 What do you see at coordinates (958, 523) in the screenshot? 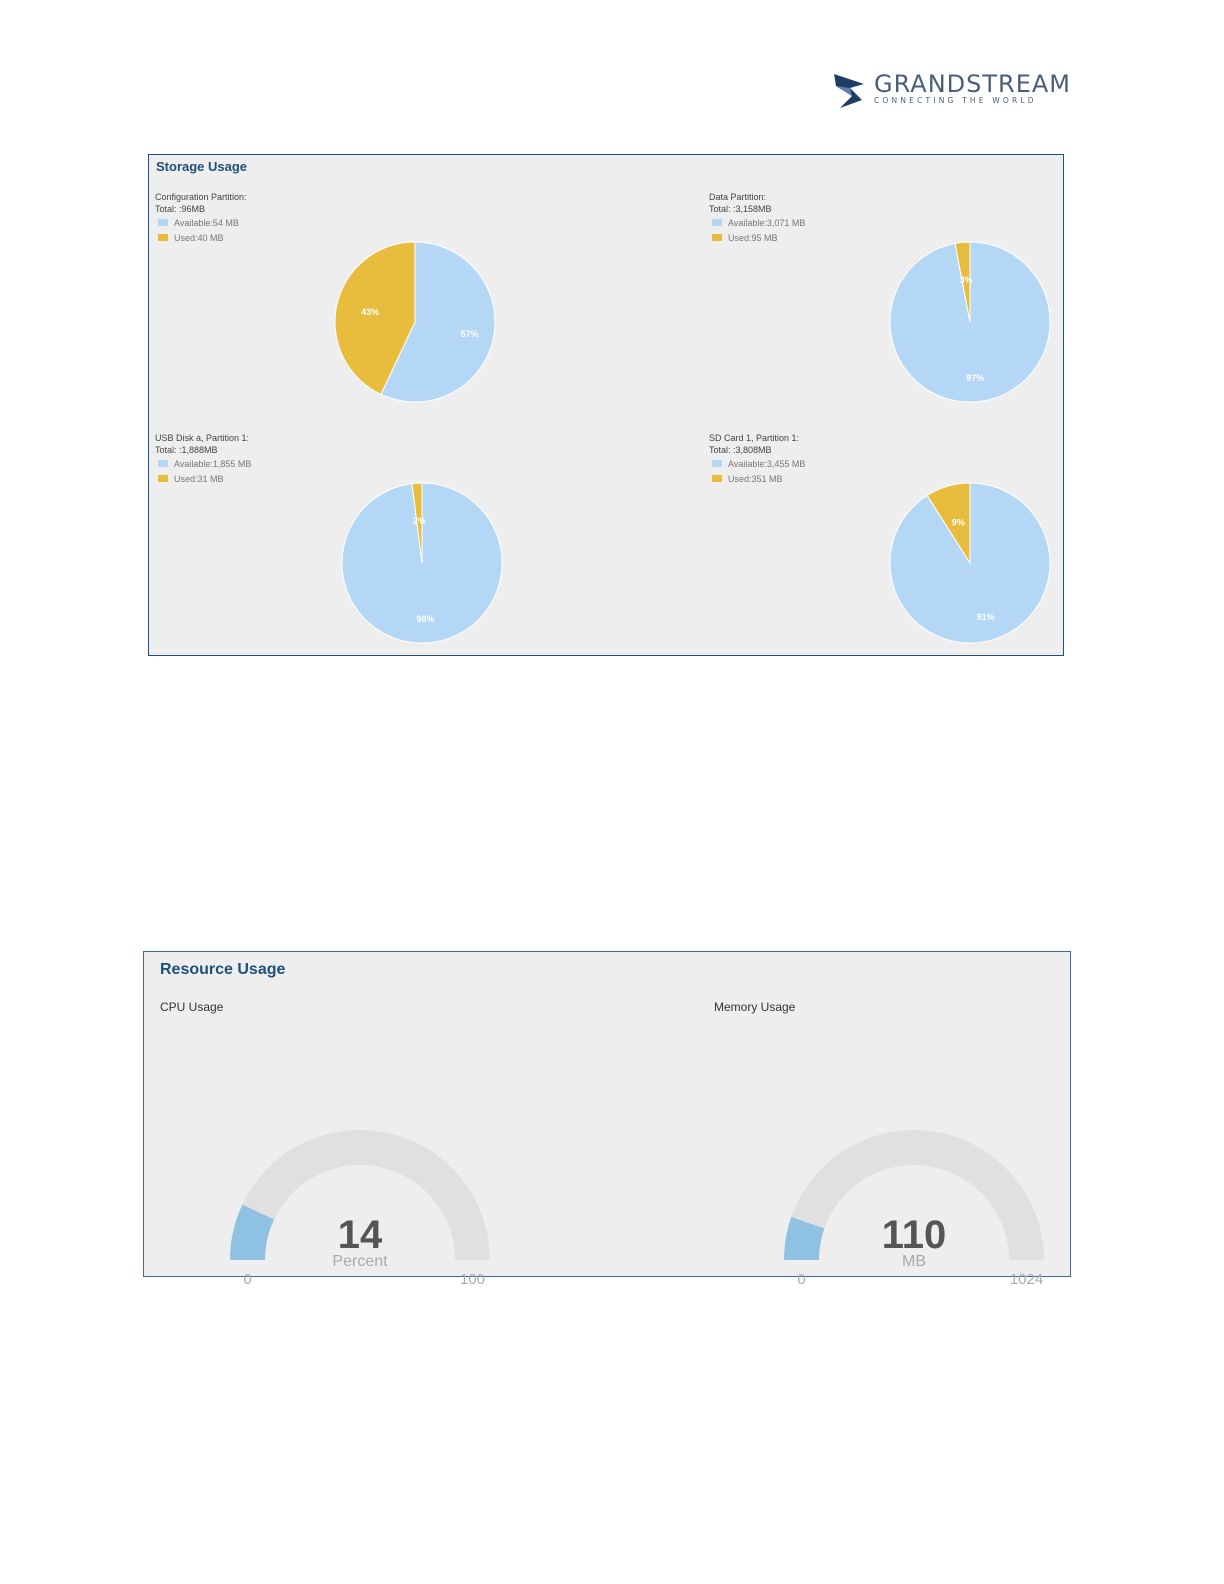
I see `pie-label-used: 9%` at bounding box center [958, 523].